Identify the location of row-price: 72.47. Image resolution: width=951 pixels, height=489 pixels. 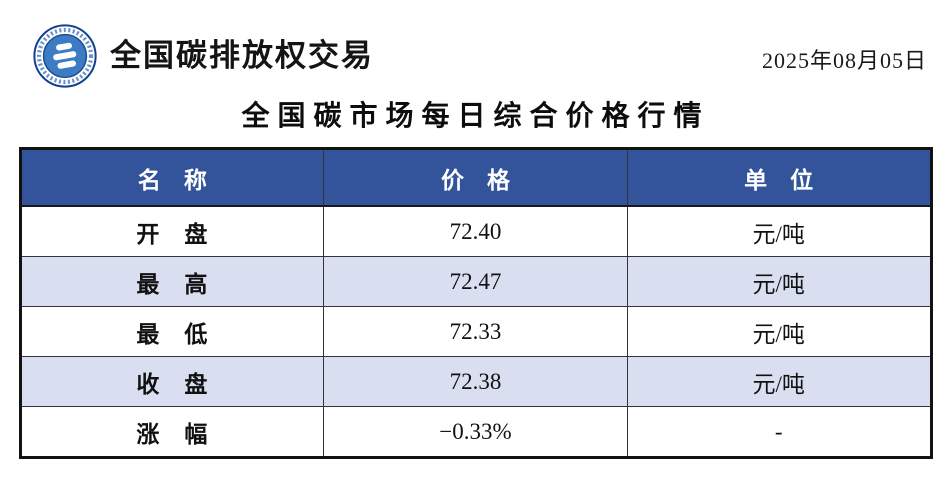
(475, 281).